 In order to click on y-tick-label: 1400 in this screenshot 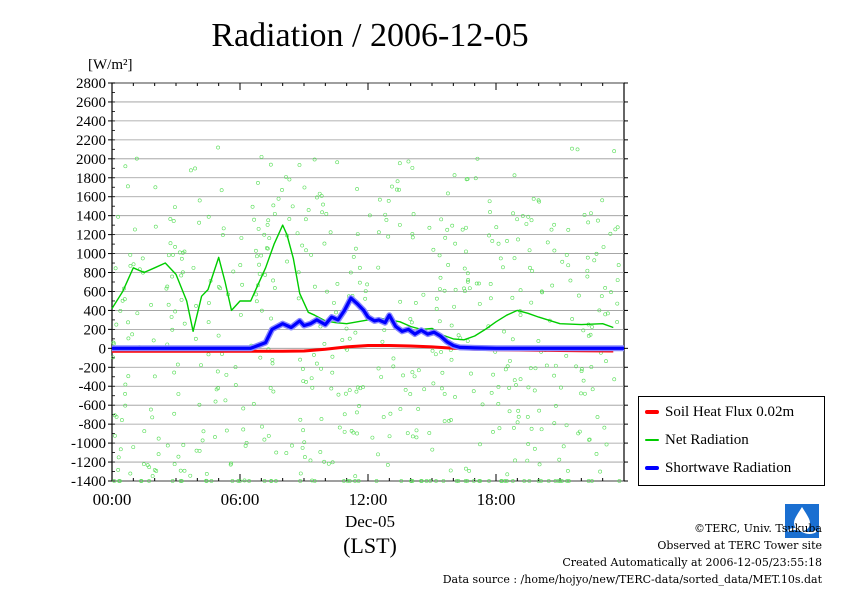, I will do `click(91, 217)`.